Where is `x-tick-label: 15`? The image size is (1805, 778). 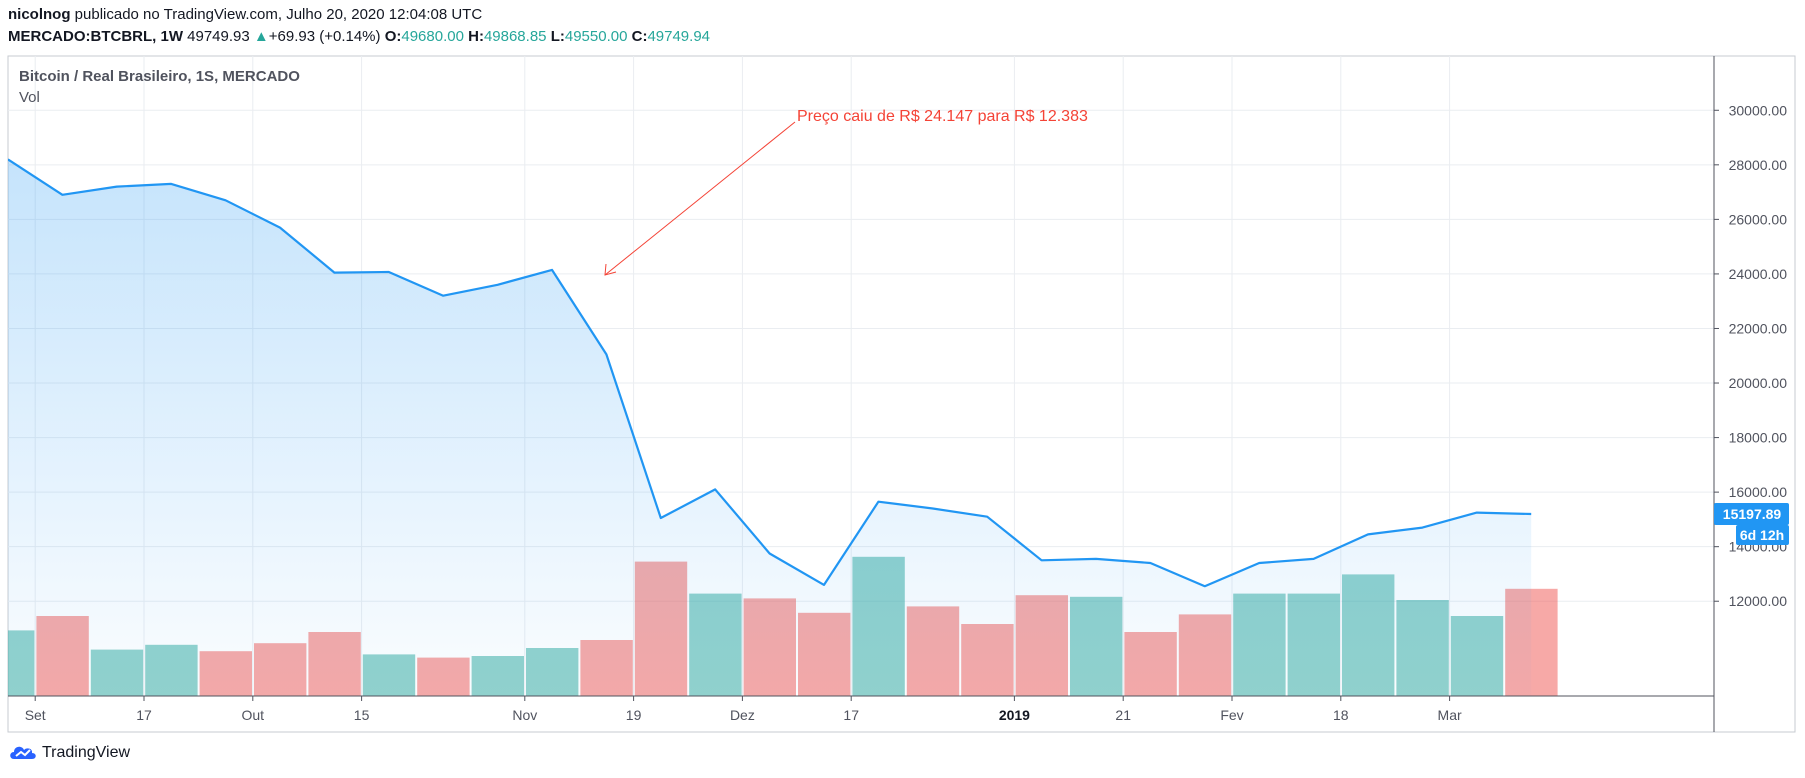
x-tick-label: 15 is located at coordinates (362, 715).